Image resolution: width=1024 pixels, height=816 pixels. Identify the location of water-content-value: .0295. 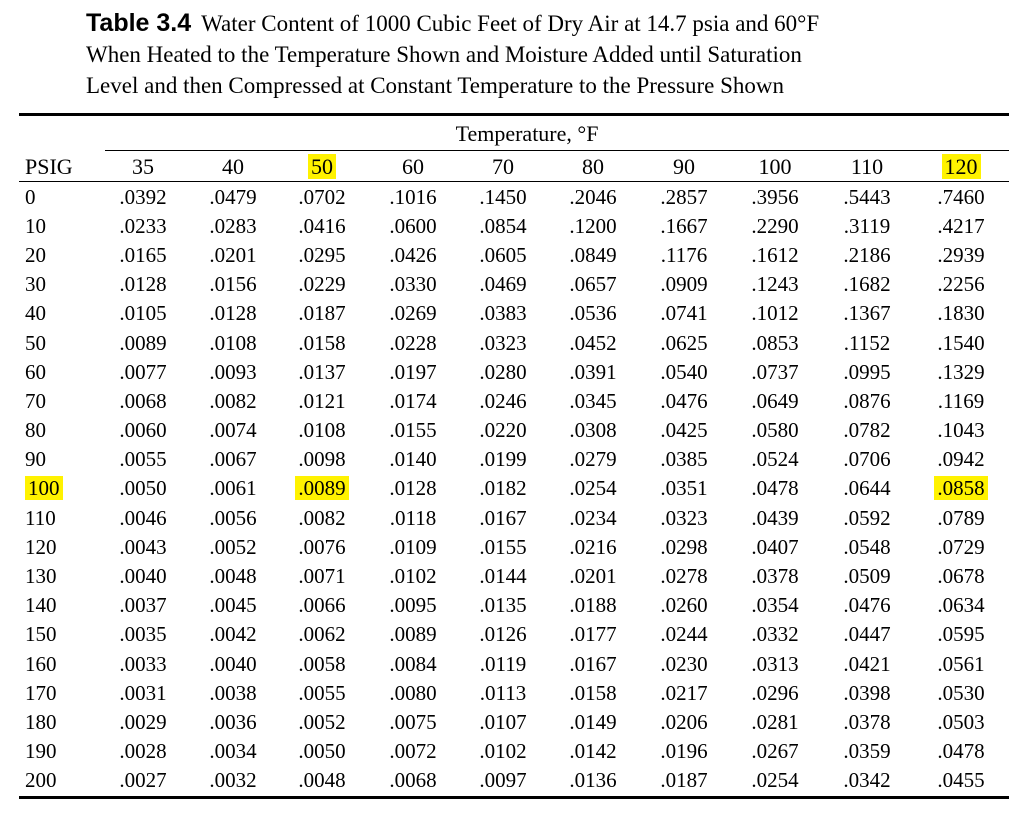
(322, 254).